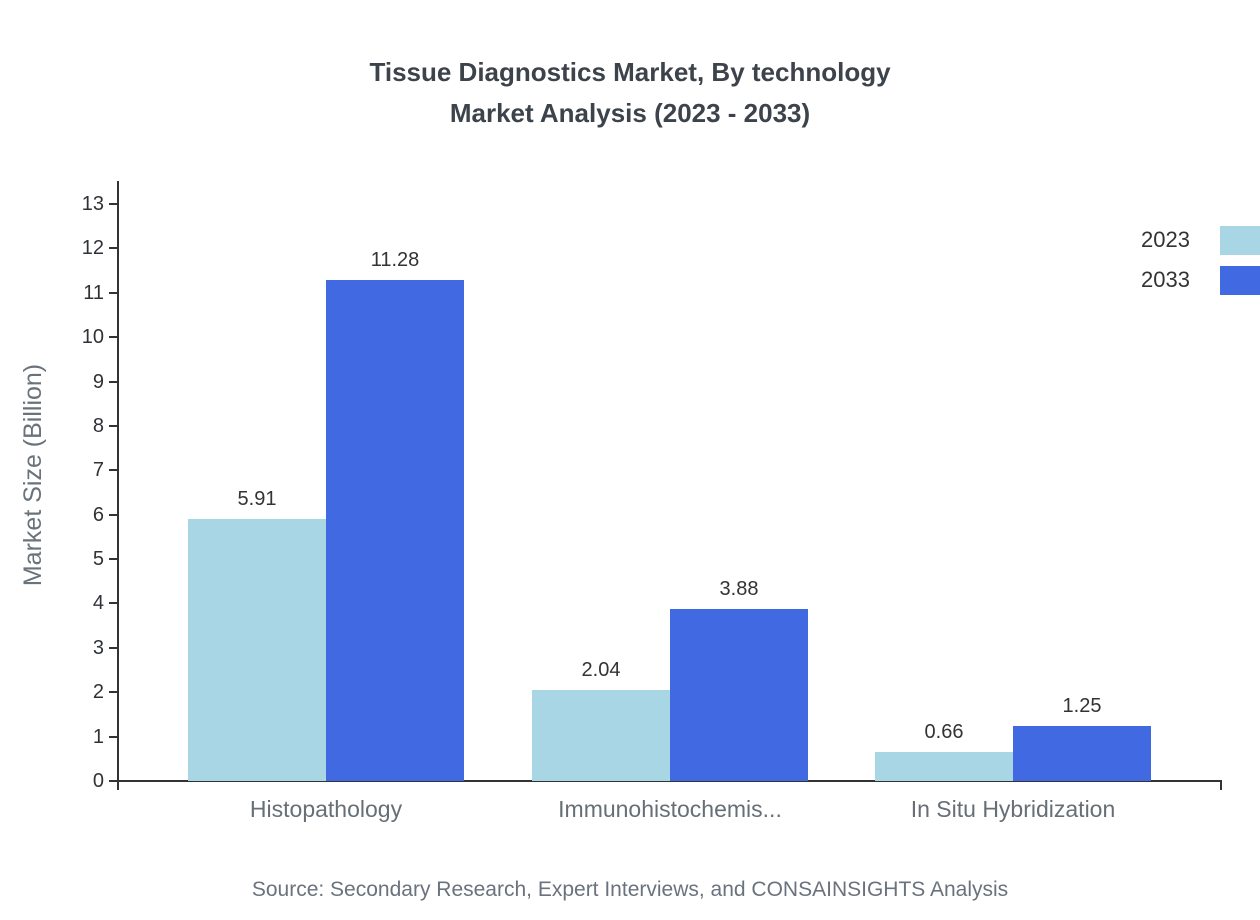  I want to click on y-tick-label-7: 7, so click(98, 470).